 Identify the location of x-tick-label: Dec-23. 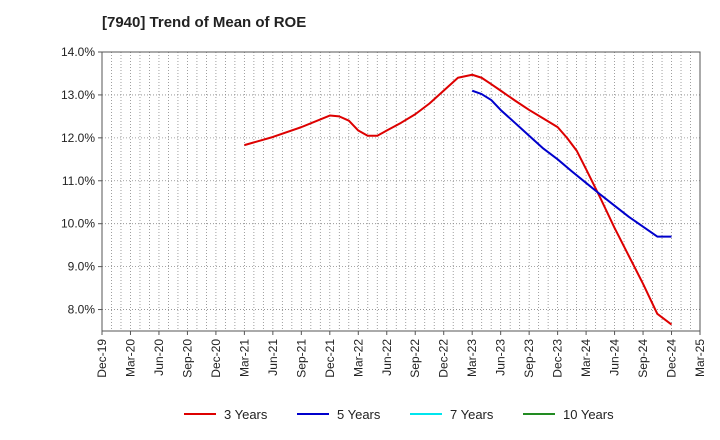
(558, 358).